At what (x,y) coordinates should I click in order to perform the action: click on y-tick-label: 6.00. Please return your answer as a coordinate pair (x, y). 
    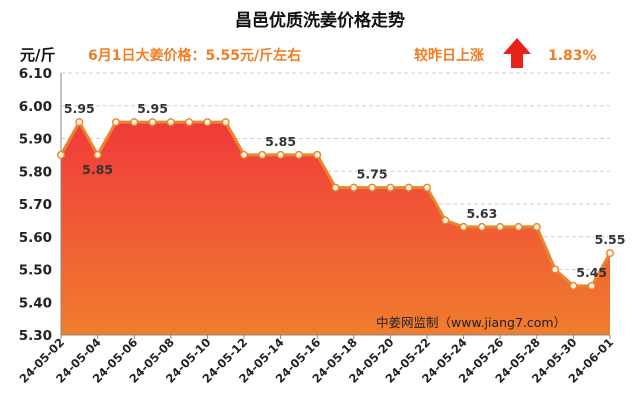
    Looking at the image, I should click on (35, 107).